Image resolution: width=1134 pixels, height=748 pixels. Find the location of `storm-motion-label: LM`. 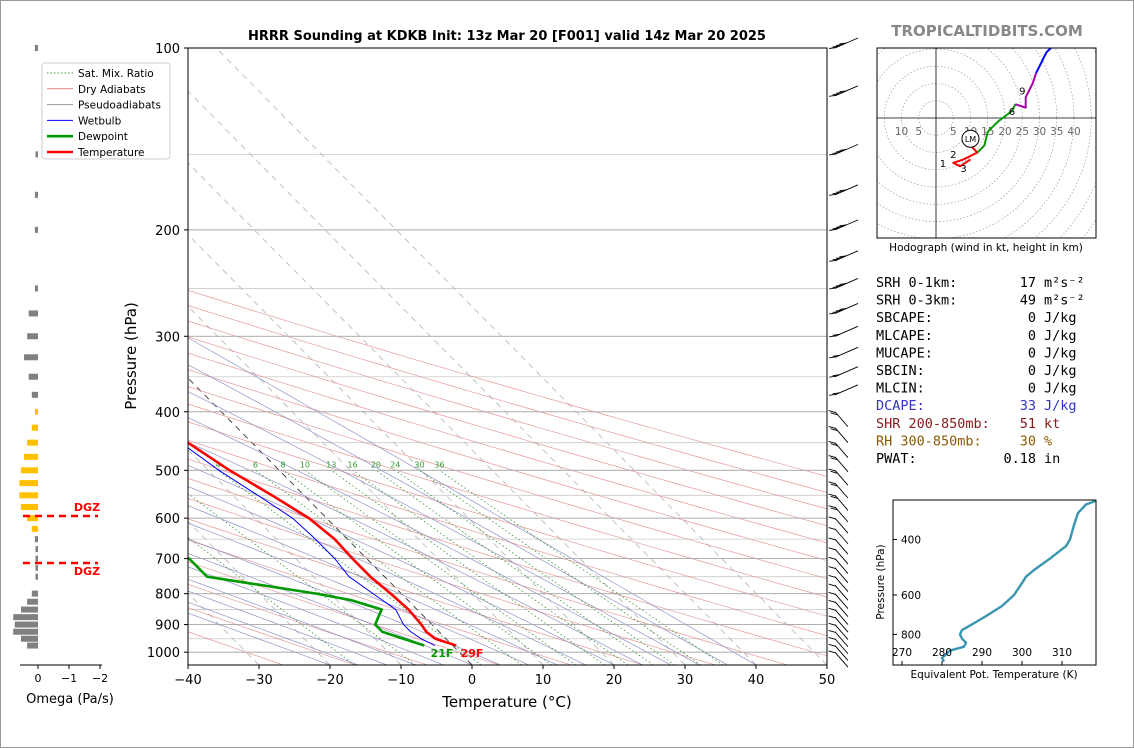

storm-motion-label: LM is located at coordinates (970, 139).